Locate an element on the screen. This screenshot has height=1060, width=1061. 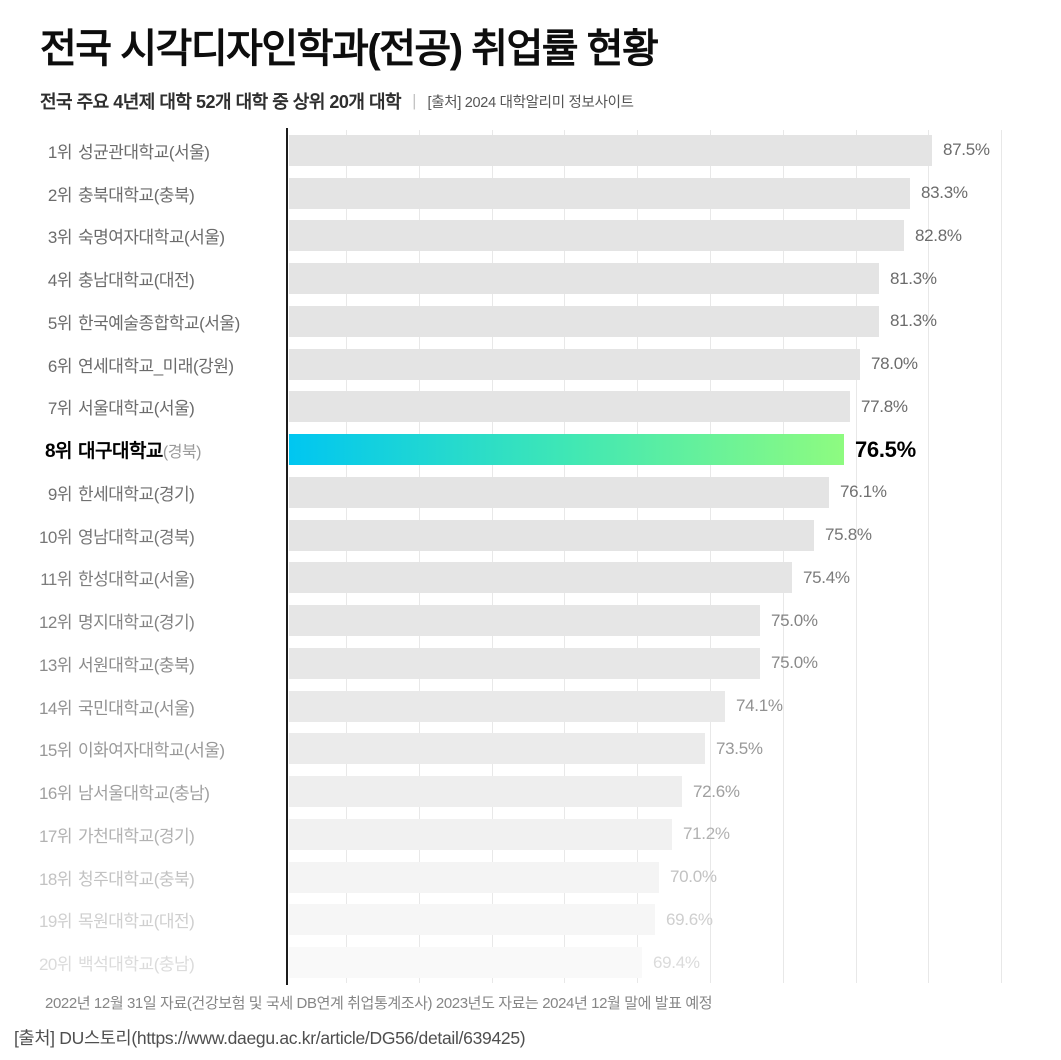
chart-row: 12위 명지대학교 (경기) 75.0% is located at coordinates (530, 620).